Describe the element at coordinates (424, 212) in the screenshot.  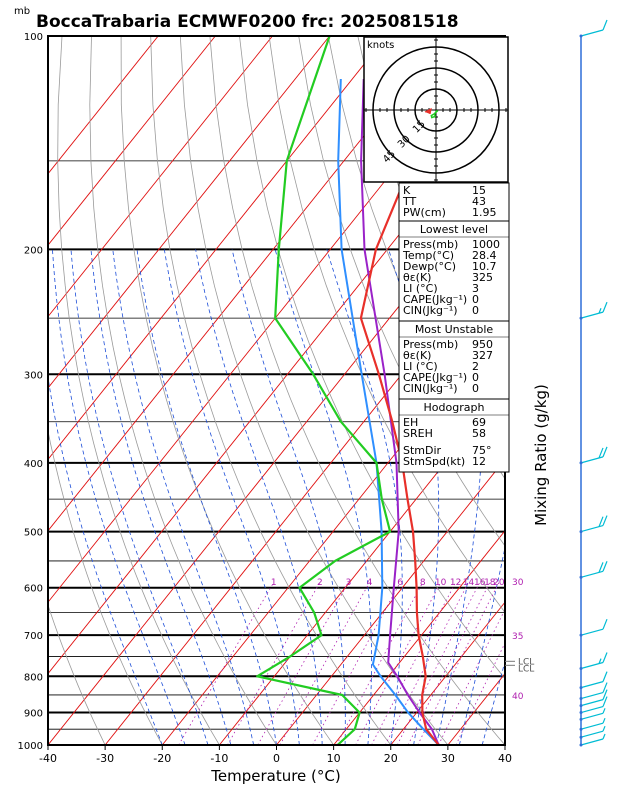
I see `table-label: PW(cm)` at that location.